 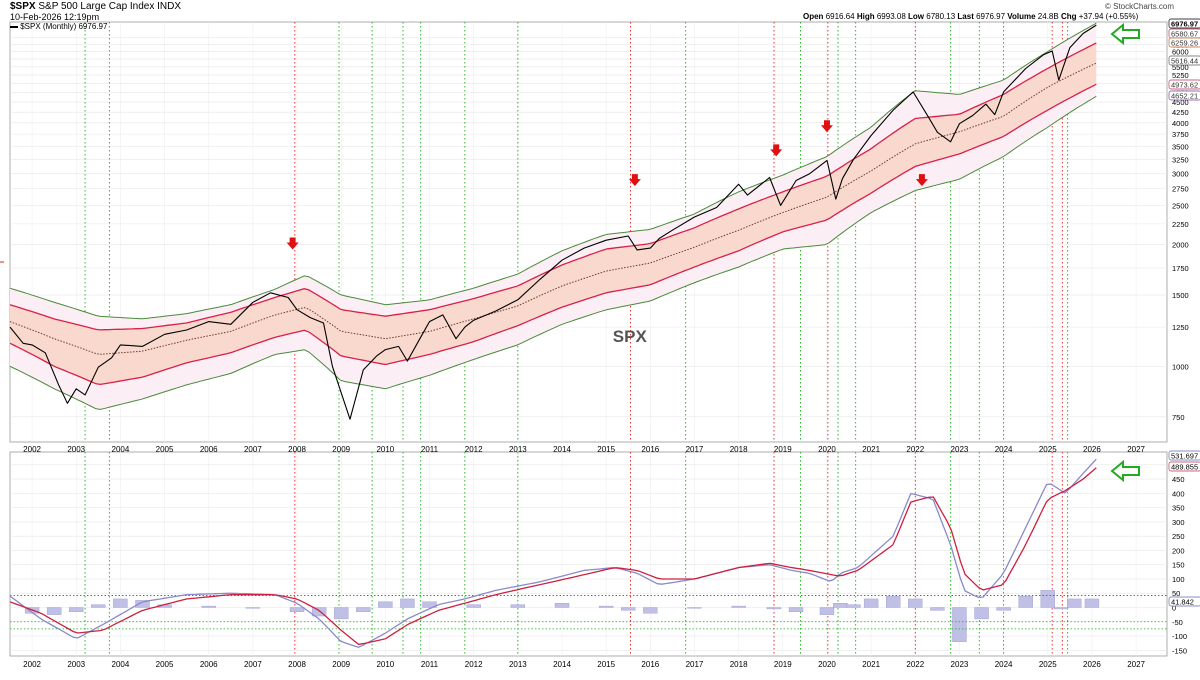 What do you see at coordinates (297, 664) in the screenshot?
I see `indicator-x-tick-label: 2008` at bounding box center [297, 664].